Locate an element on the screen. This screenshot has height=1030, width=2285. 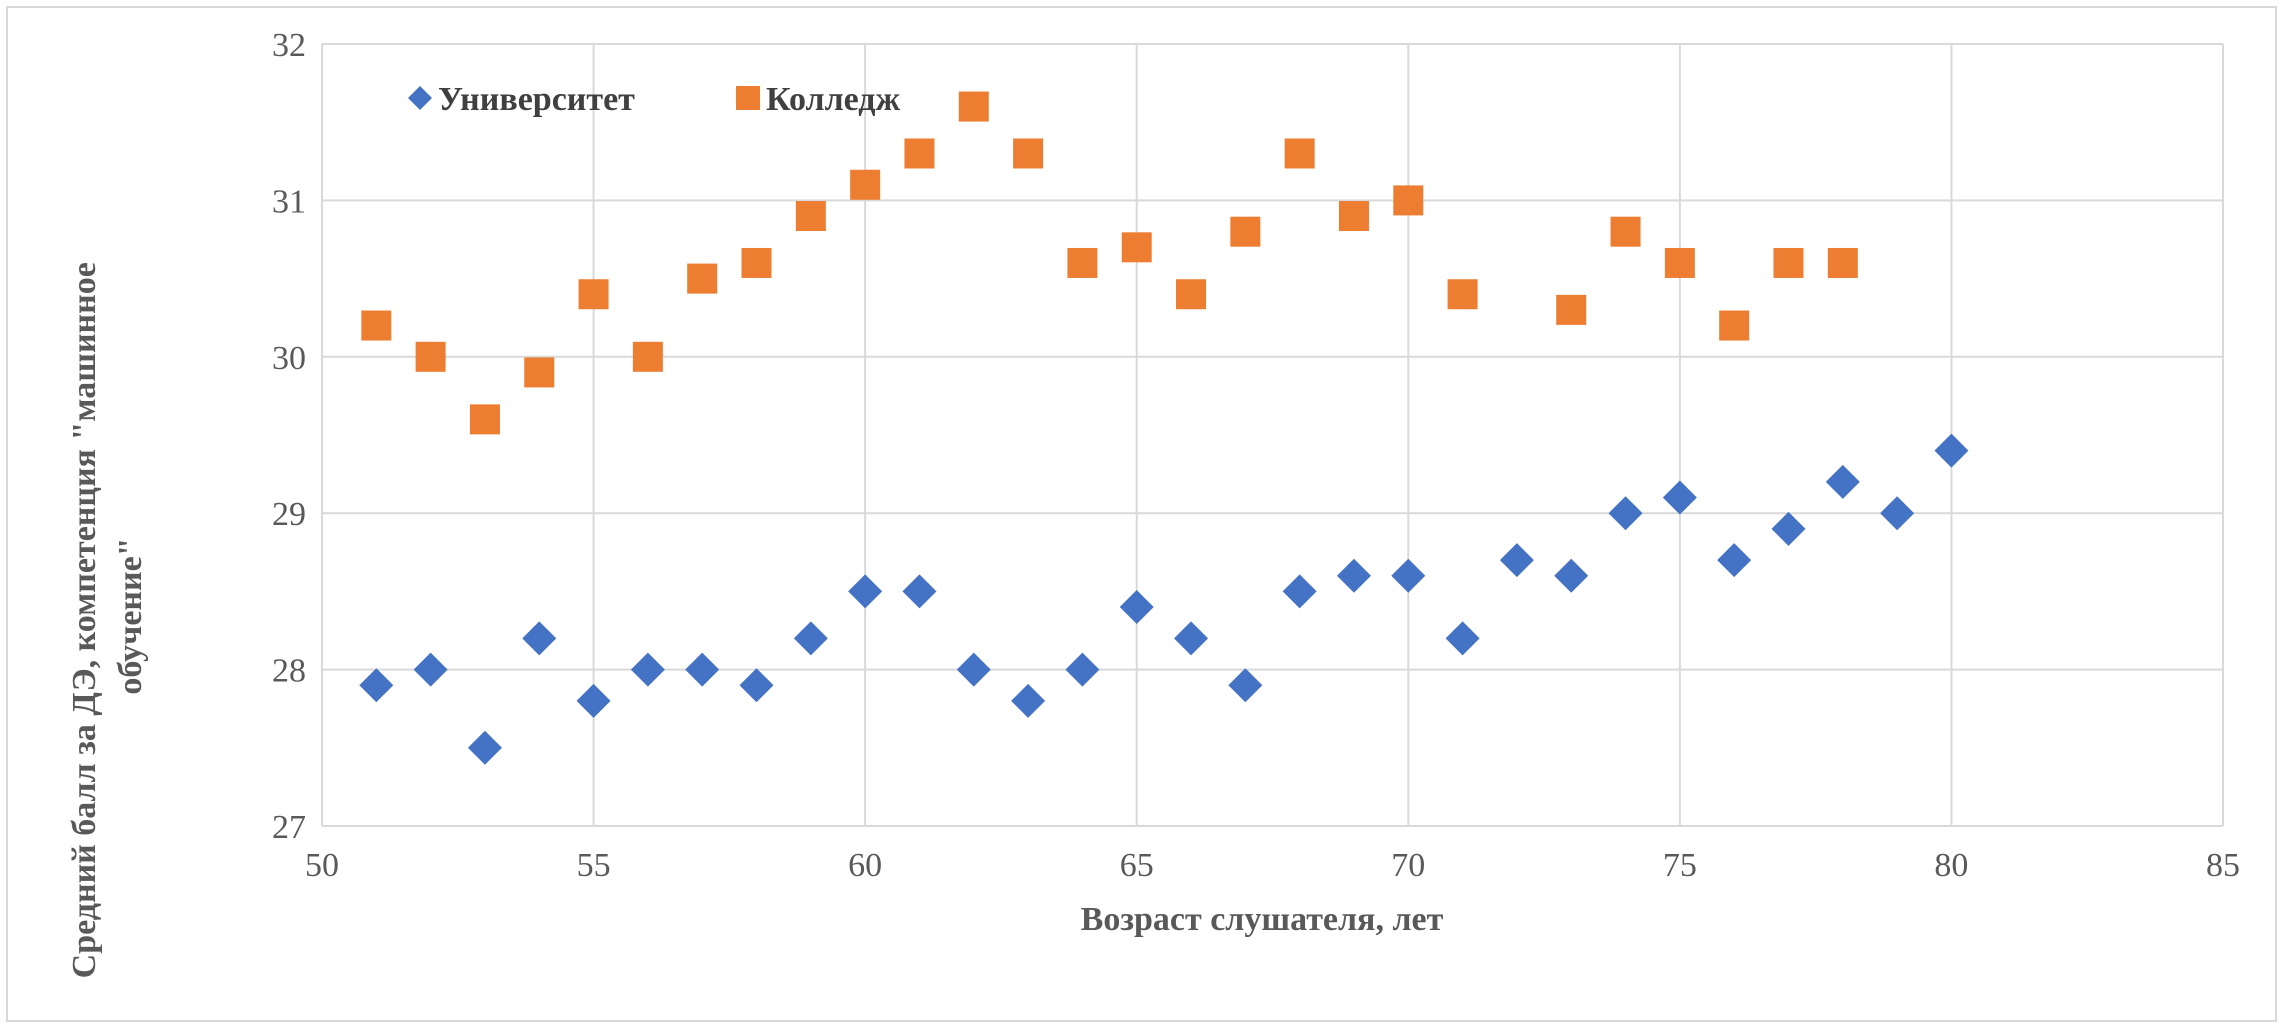
legend-label: Университет is located at coordinates (536, 99).